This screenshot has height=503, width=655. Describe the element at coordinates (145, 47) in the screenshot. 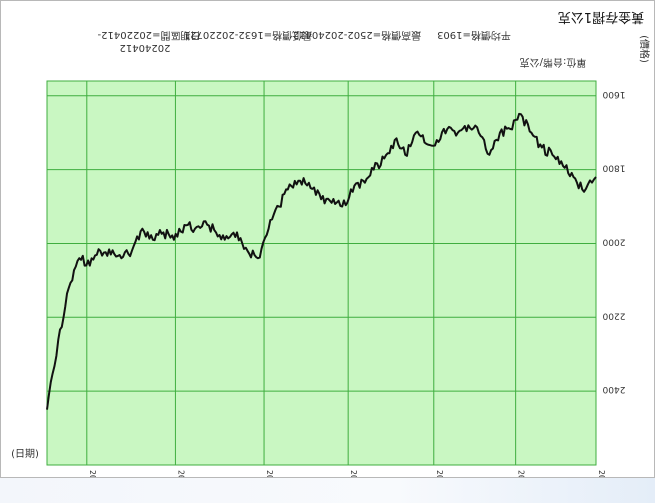

I see `date-range-line2: 20240412` at that location.